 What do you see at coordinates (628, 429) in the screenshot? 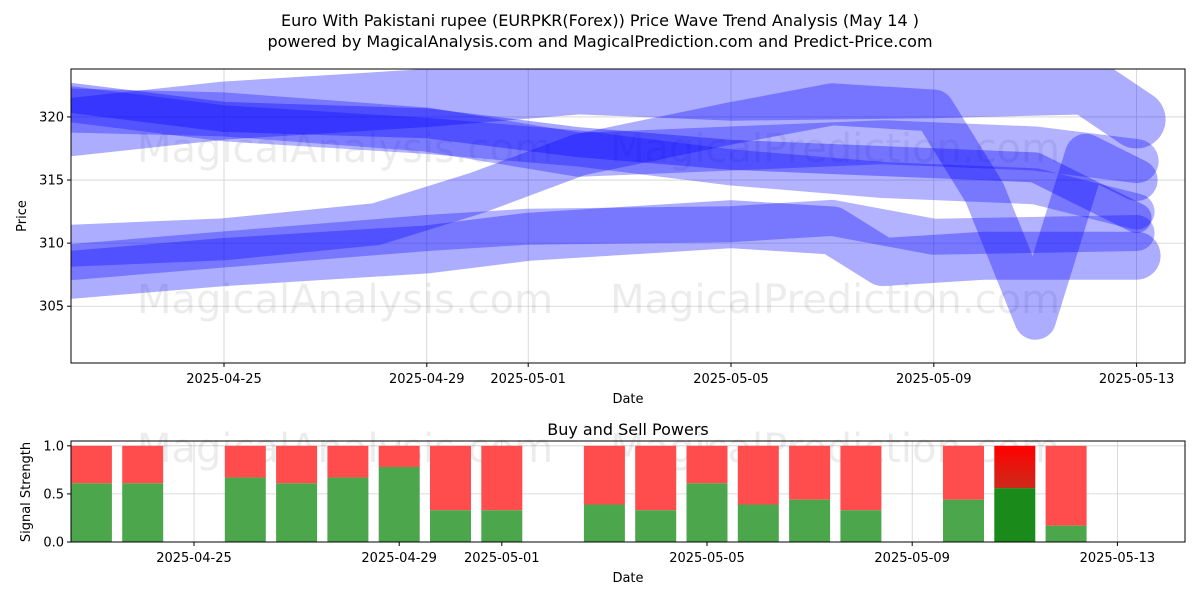
I see `signal-title: Buy and Sell Powers` at bounding box center [628, 429].